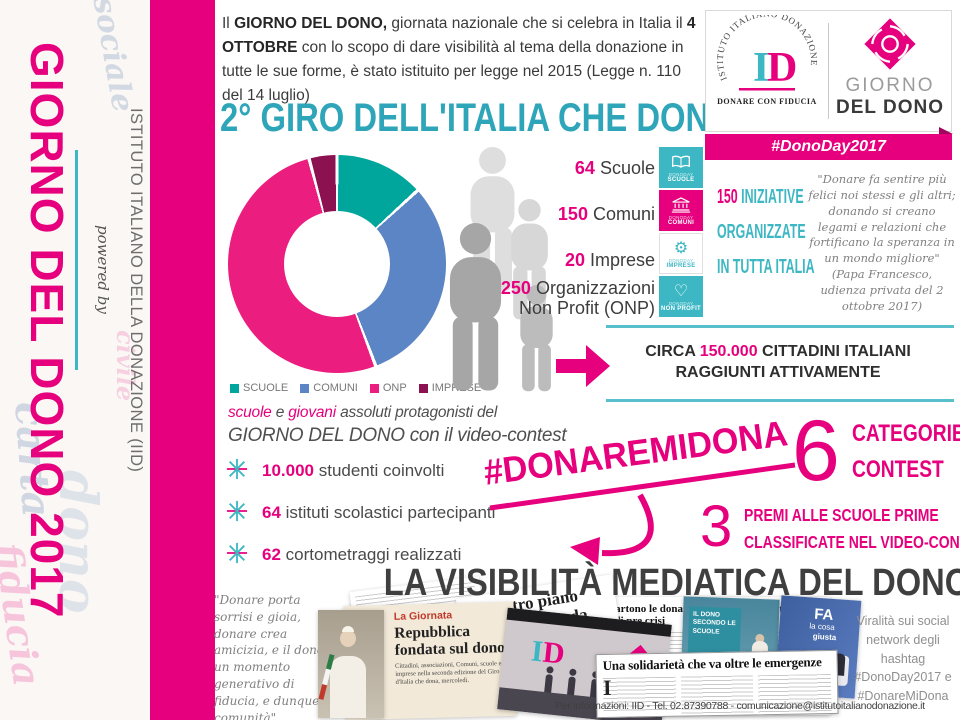  What do you see at coordinates (2, 156) in the screenshot?
I see `watermark-word: dono` at bounding box center [2, 156].